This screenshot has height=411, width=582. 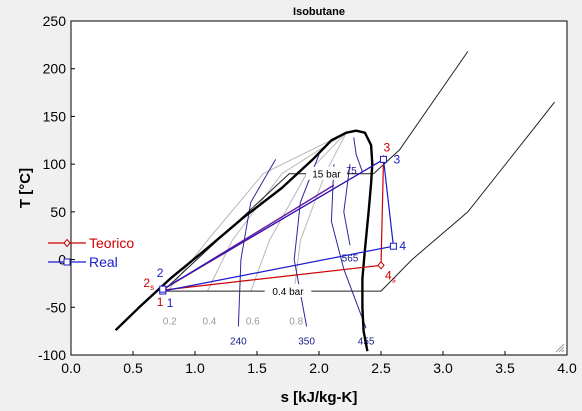 What do you see at coordinates (567, 368) in the screenshot?
I see `x-tick-label: 4.0` at bounding box center [567, 368].